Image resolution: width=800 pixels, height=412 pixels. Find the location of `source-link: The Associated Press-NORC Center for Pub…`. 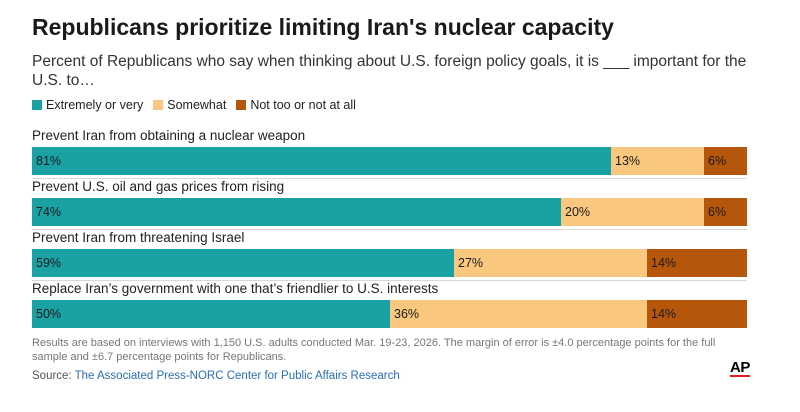

source-link: The Associated Press-NORC Center for Pub… is located at coordinates (237, 376).